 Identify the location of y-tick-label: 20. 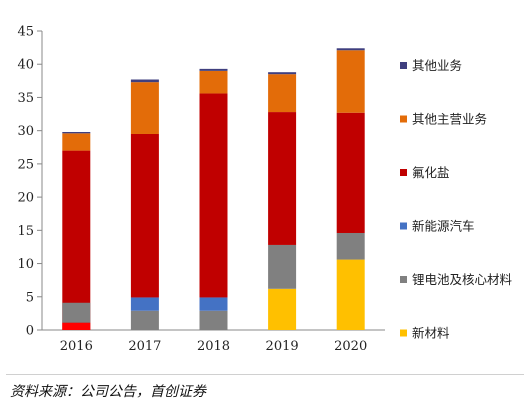
(25, 198).